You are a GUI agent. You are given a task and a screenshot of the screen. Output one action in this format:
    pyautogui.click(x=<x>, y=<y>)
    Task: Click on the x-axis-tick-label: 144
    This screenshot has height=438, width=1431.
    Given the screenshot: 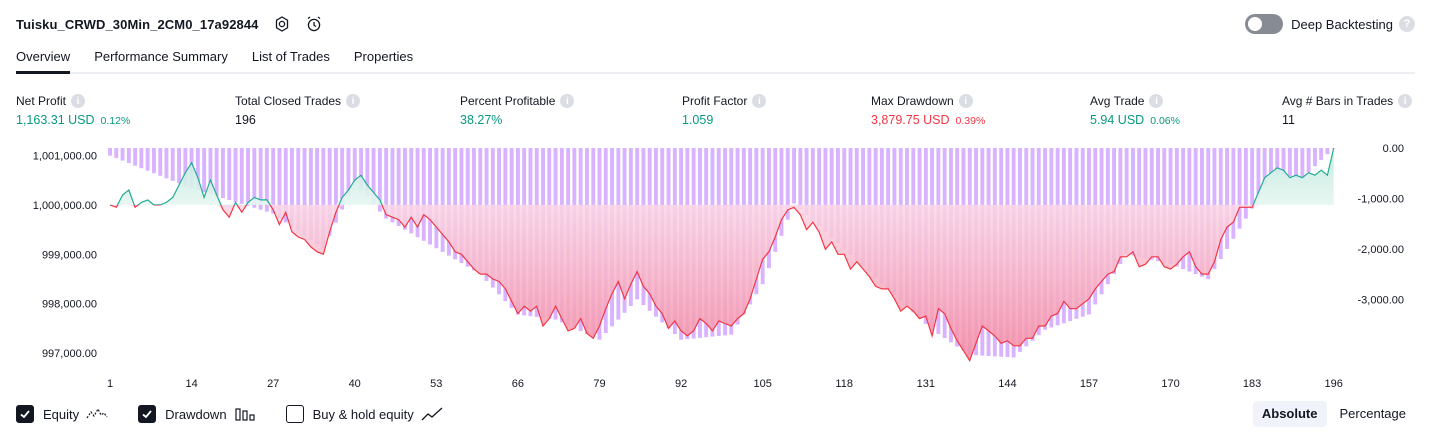 What is the action you would take?
    pyautogui.click(x=1007, y=384)
    